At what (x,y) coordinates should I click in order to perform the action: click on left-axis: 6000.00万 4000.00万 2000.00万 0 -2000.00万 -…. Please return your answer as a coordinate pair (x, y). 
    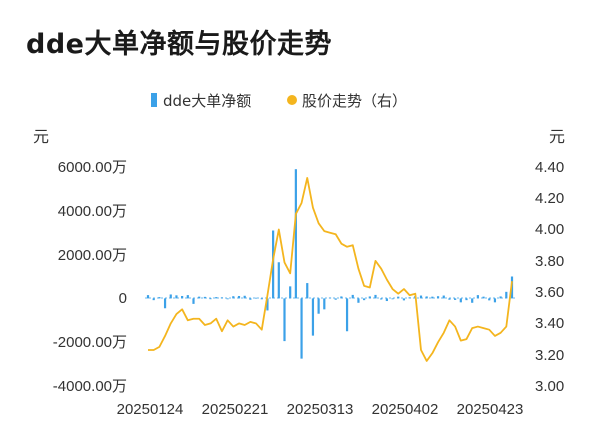
    Looking at the image, I should click on (90, 277).